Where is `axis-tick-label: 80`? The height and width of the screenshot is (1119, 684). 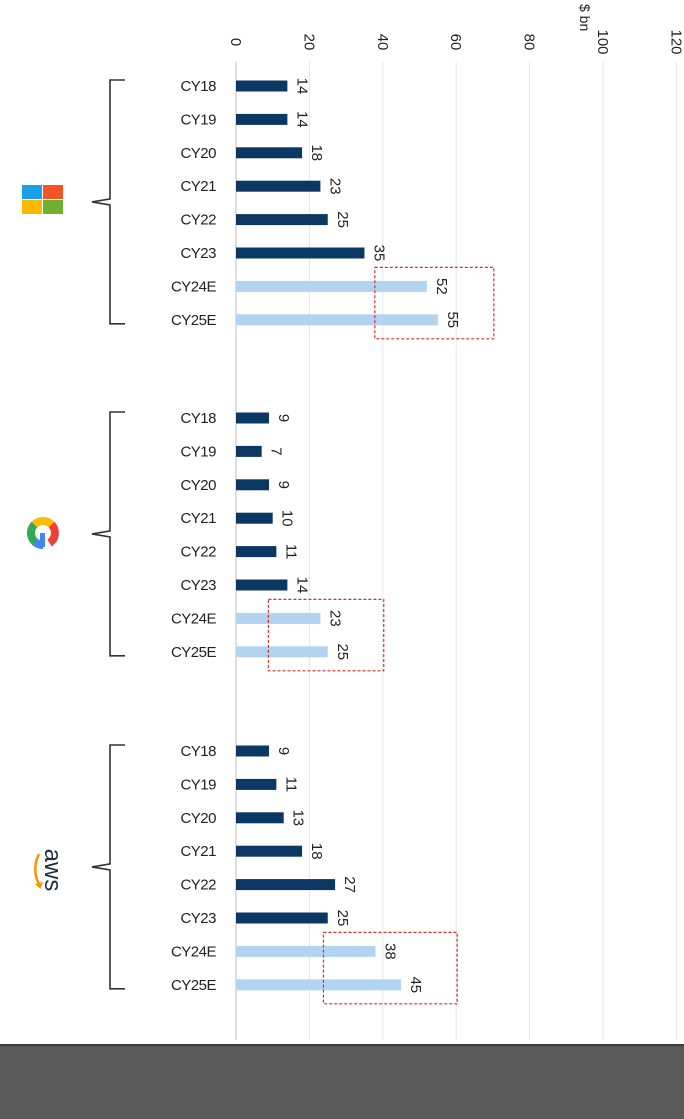 axis-tick-label: 80 is located at coordinates (529, 42).